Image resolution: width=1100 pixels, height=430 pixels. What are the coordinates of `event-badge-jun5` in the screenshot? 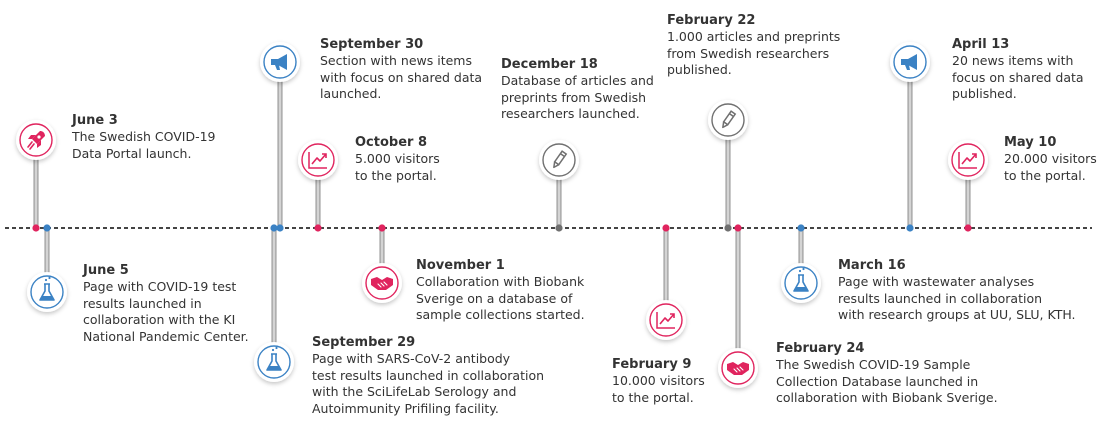 It's located at (47, 292).